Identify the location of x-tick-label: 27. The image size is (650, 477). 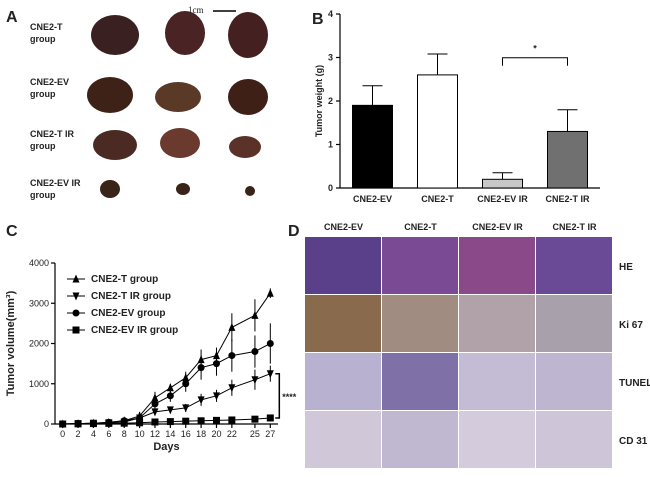
(270, 434).